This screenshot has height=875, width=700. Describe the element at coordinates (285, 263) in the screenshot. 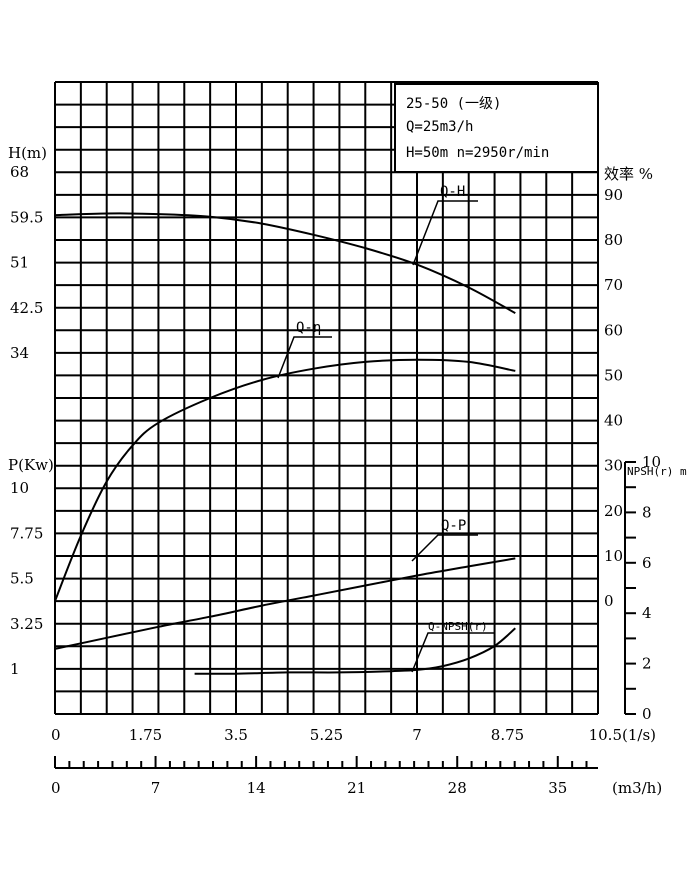

I see `q-h-curve` at that location.